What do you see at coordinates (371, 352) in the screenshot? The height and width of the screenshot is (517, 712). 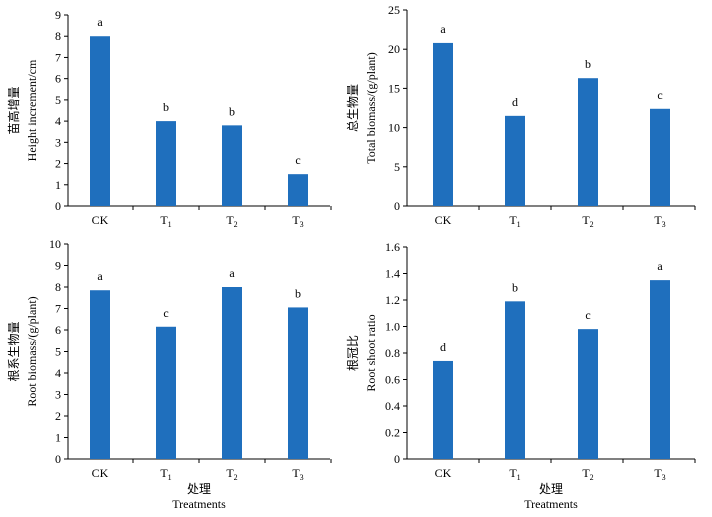 I see `y-axis-title: Root shoot ratio` at bounding box center [371, 352].